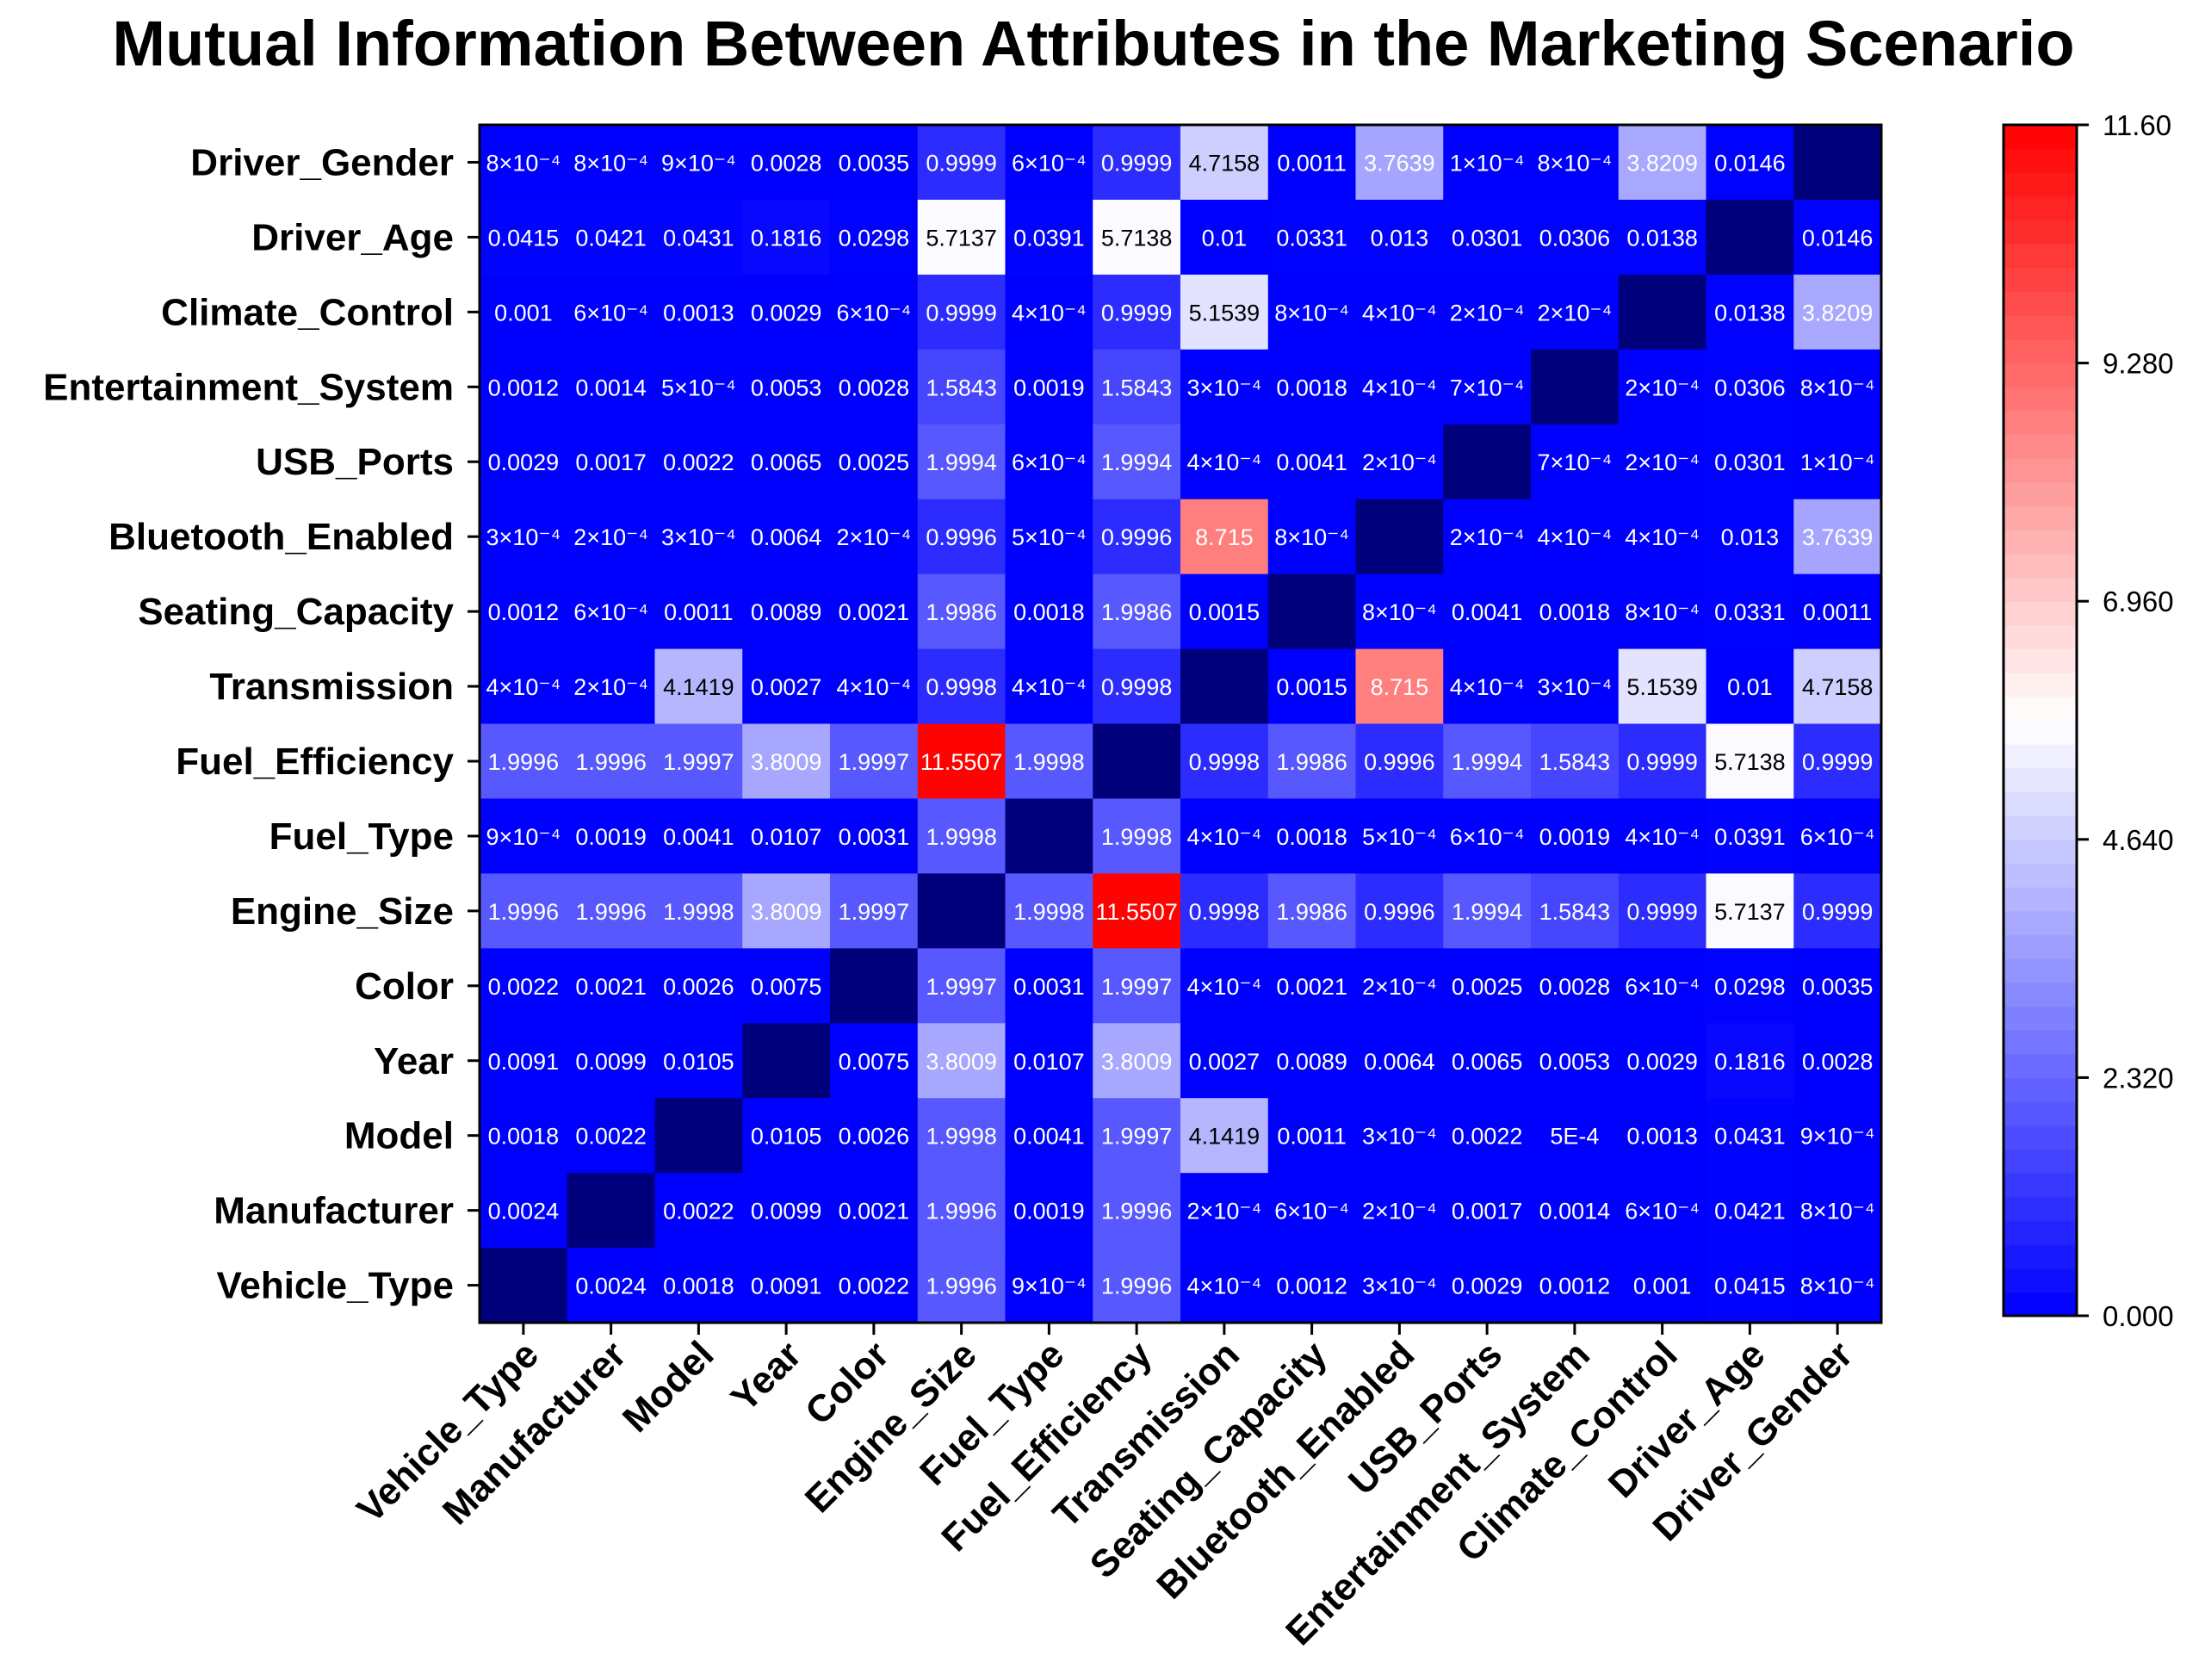  What do you see at coordinates (2139, 1078) in the screenshot?
I see `colorbar-tick-label: 2.320` at bounding box center [2139, 1078].